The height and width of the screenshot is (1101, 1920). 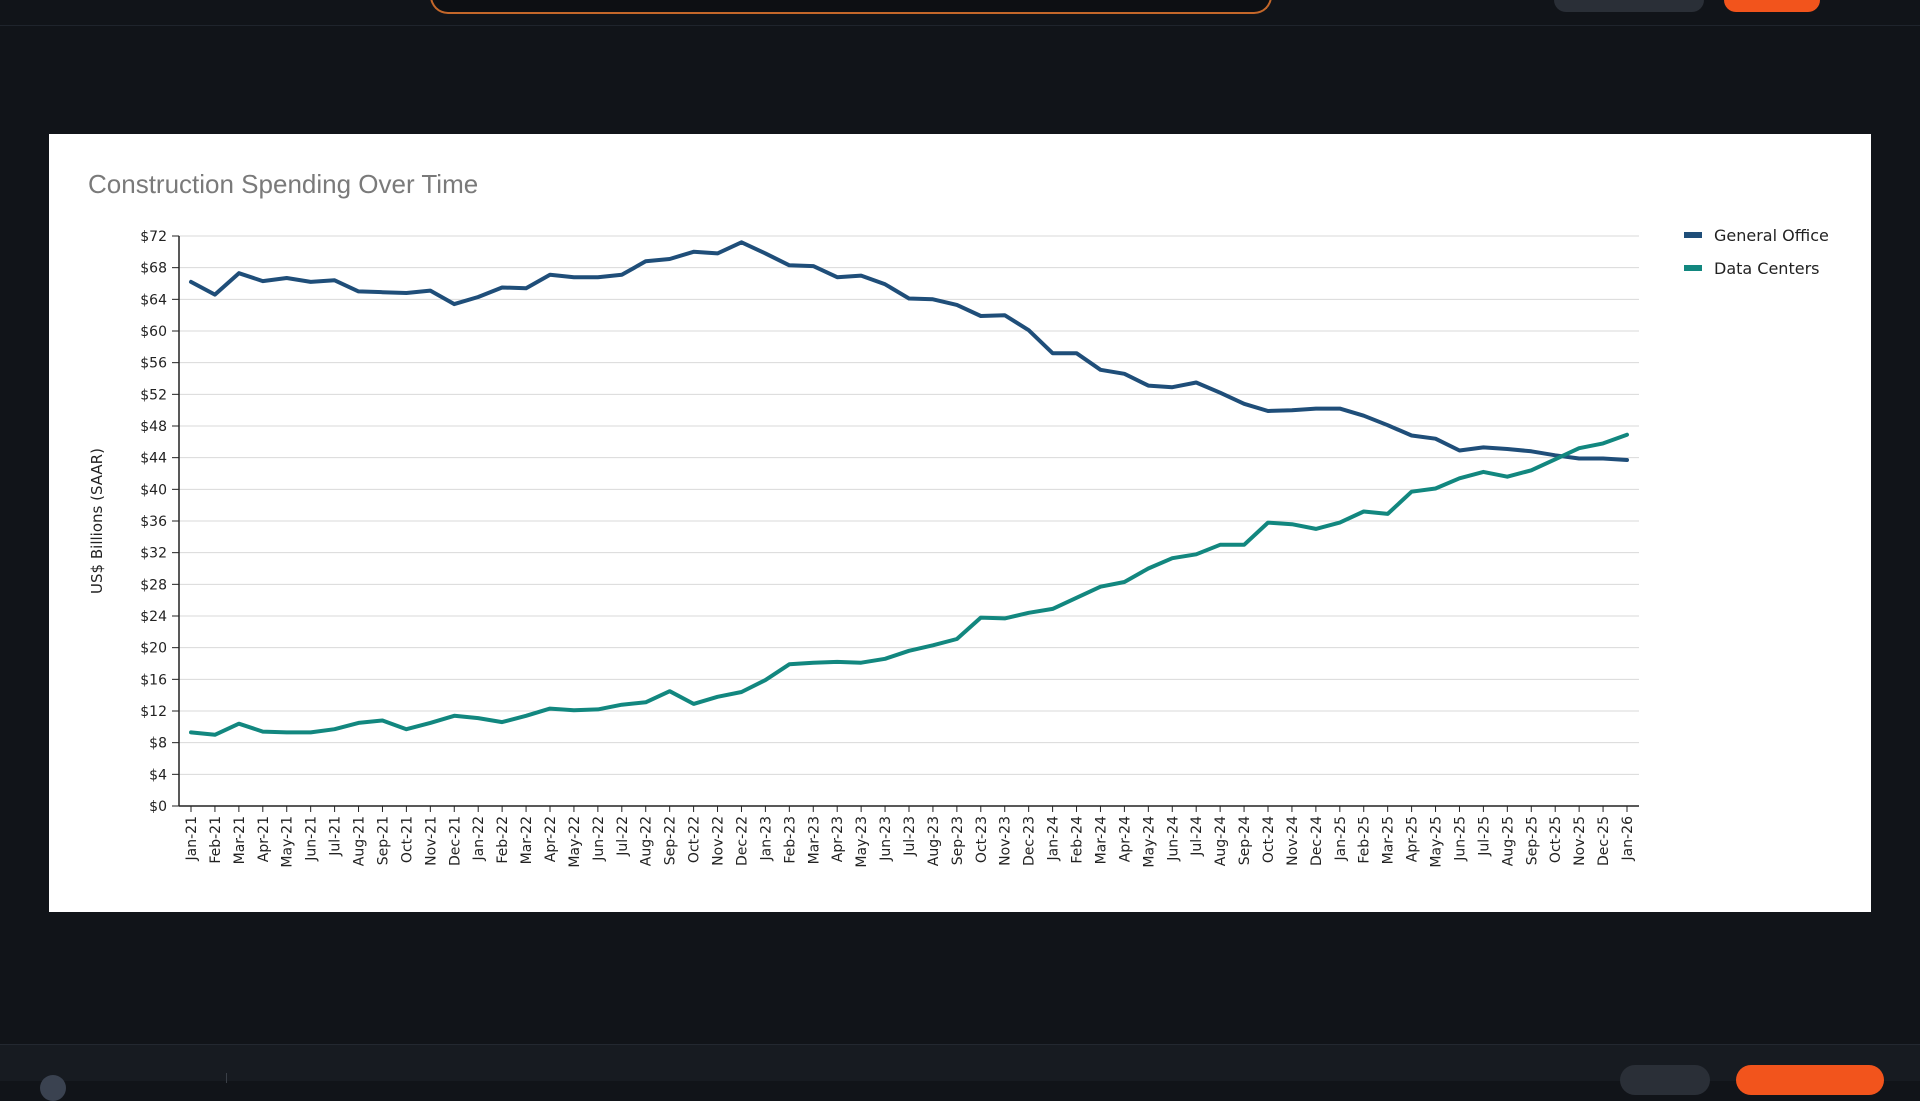 What do you see at coordinates (1389, 840) in the screenshot?
I see `x-tick-label: Mar-25` at bounding box center [1389, 840].